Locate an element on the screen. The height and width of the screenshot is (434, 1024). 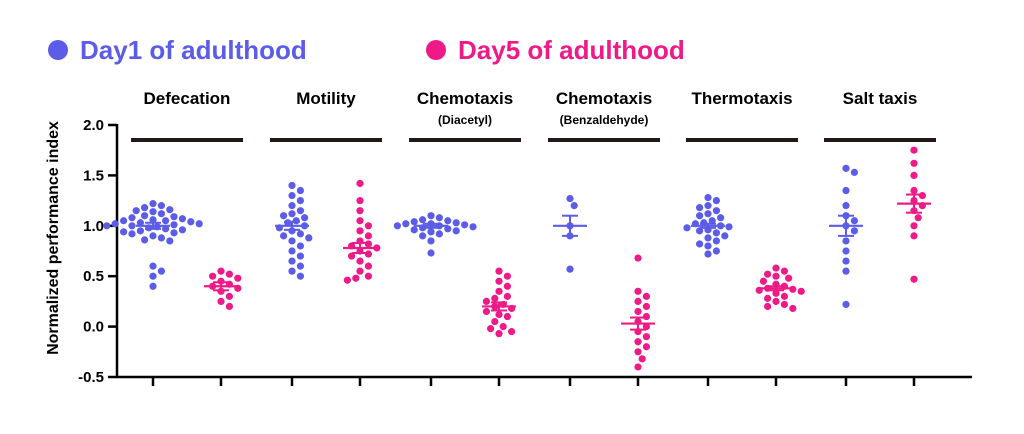
x-ticks is located at coordinates (533, 381).